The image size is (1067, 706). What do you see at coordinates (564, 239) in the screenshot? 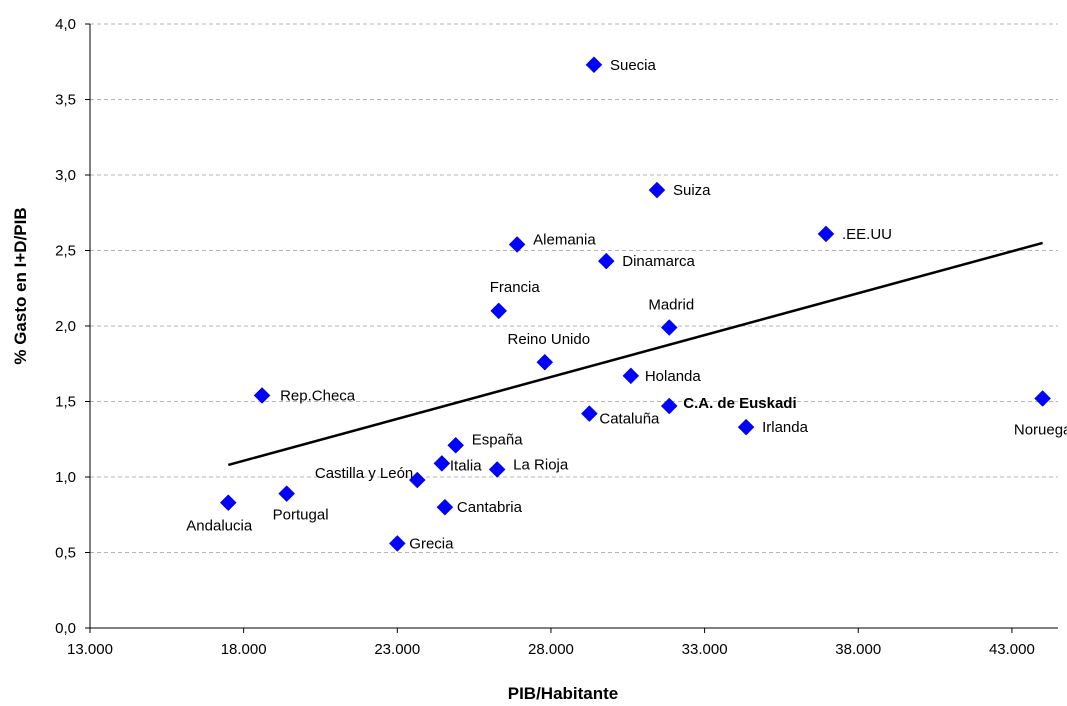
I see `data-point-label: Alemania` at bounding box center [564, 239].